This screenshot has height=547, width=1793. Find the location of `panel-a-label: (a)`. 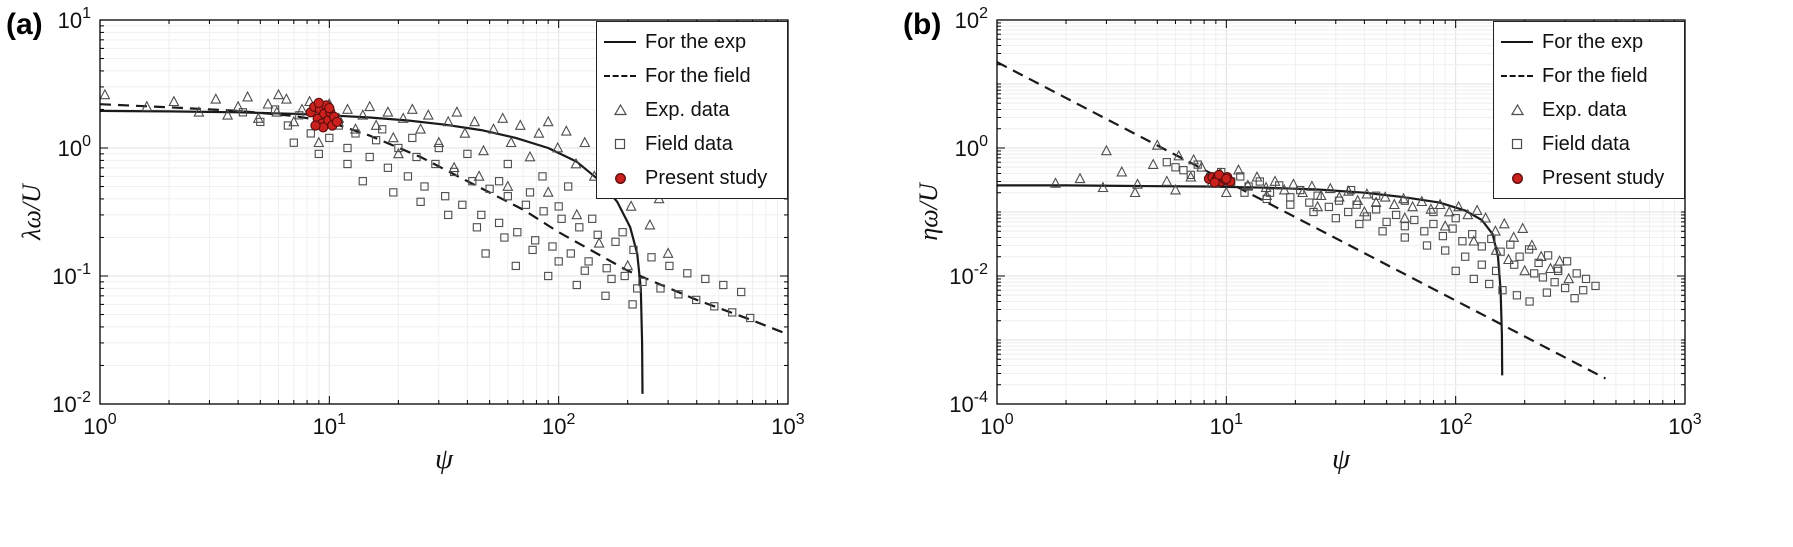

panel-a-label: (a) is located at coordinates (24, 24).